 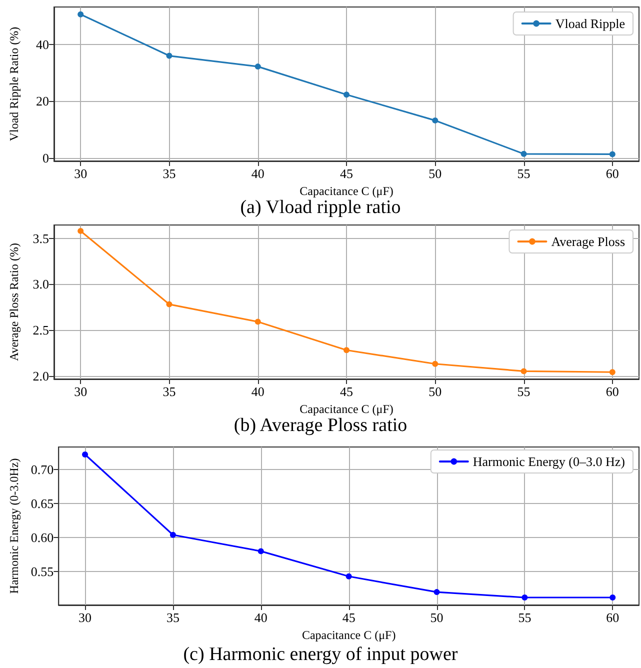 What do you see at coordinates (14, 526) in the screenshot?
I see `y-axis-title: Harmonic Energy (0-3.0Hz)` at bounding box center [14, 526].